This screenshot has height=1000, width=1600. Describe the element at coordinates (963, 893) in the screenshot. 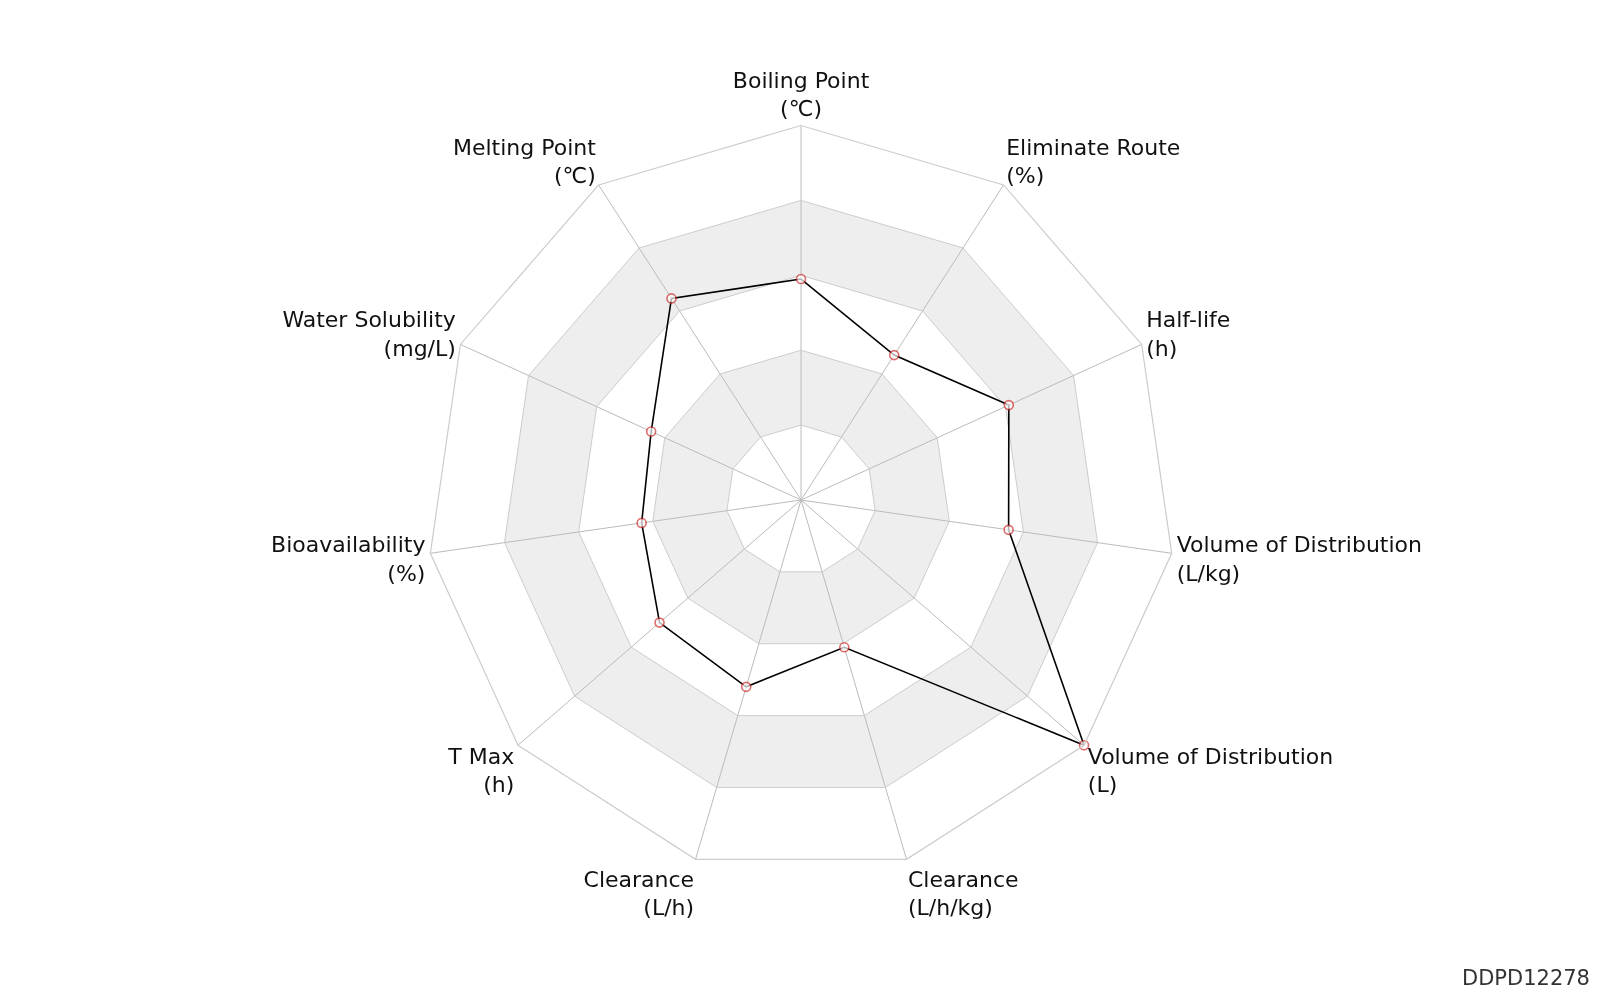

I see `spoke-label: Clearance (L/h/kg)` at that location.